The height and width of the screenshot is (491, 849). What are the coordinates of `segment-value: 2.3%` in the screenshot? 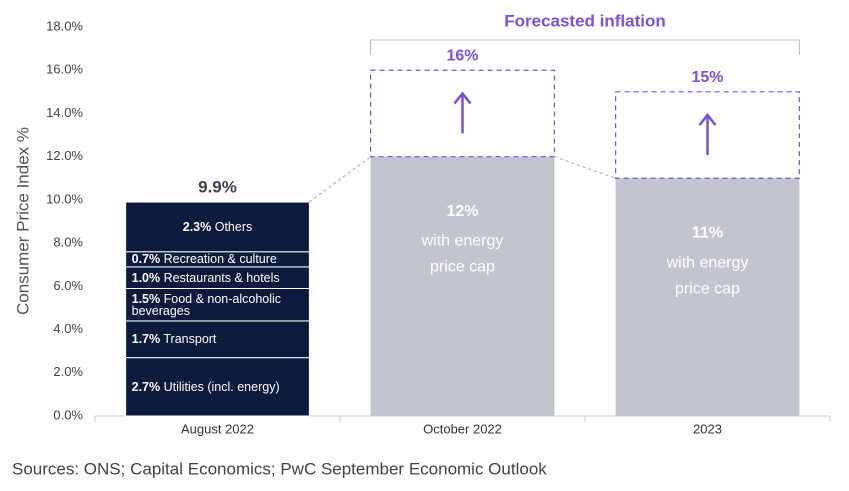 It's located at (197, 226).